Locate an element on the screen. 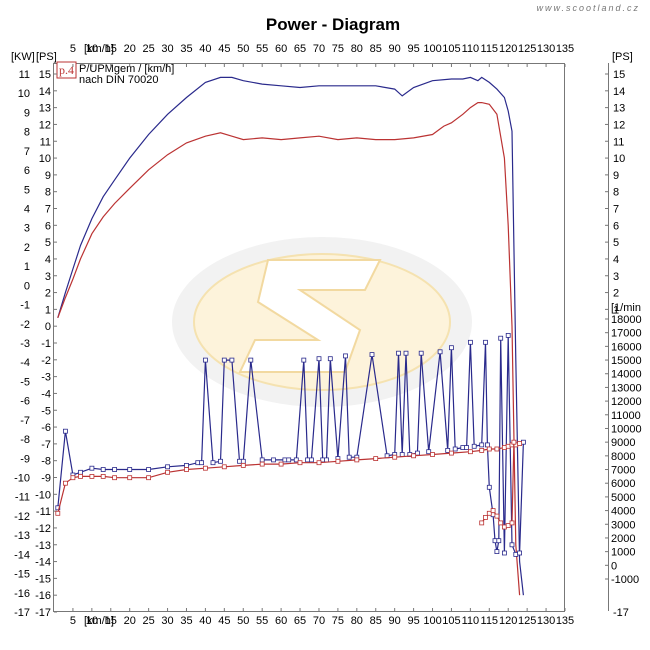 The height and width of the screenshot is (650, 650). ps-left-tick-label: 1 is located at coordinates (48, 310).